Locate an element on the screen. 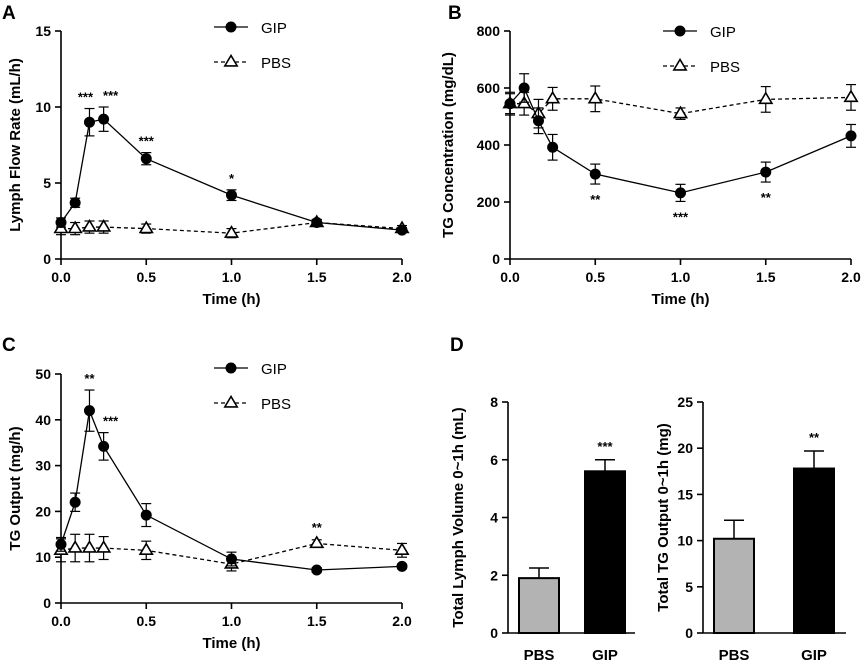 The height and width of the screenshot is (665, 865). y-tick-label: 200 is located at coordinates (489, 202).